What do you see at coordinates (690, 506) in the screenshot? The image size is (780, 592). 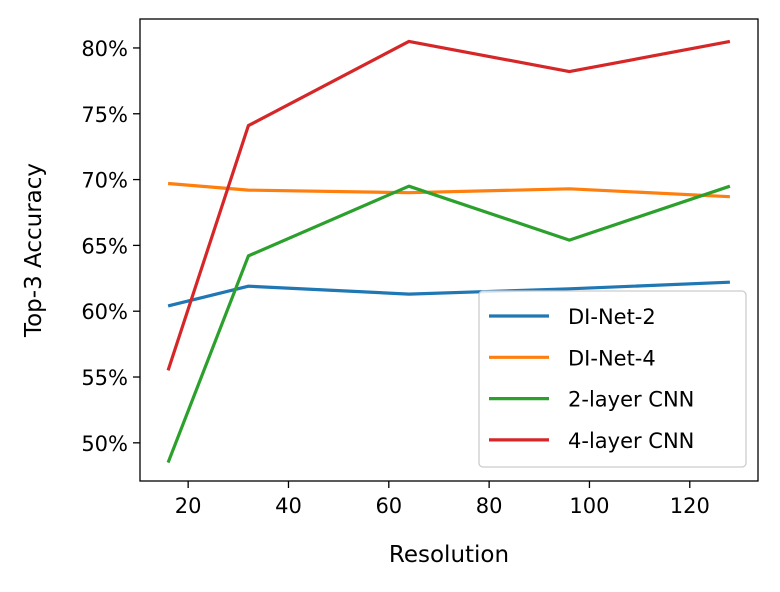 I see `x-tick-label: 120` at bounding box center [690, 506].